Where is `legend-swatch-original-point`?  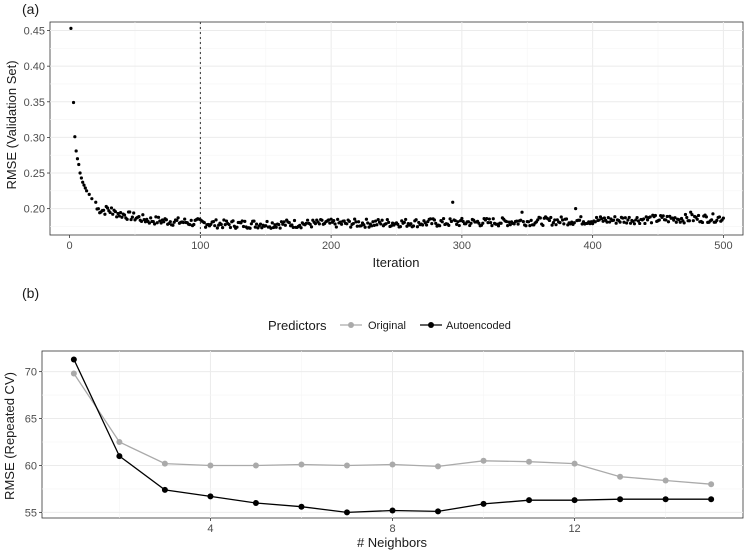 legend-swatch-original-point is located at coordinates (351, 325).